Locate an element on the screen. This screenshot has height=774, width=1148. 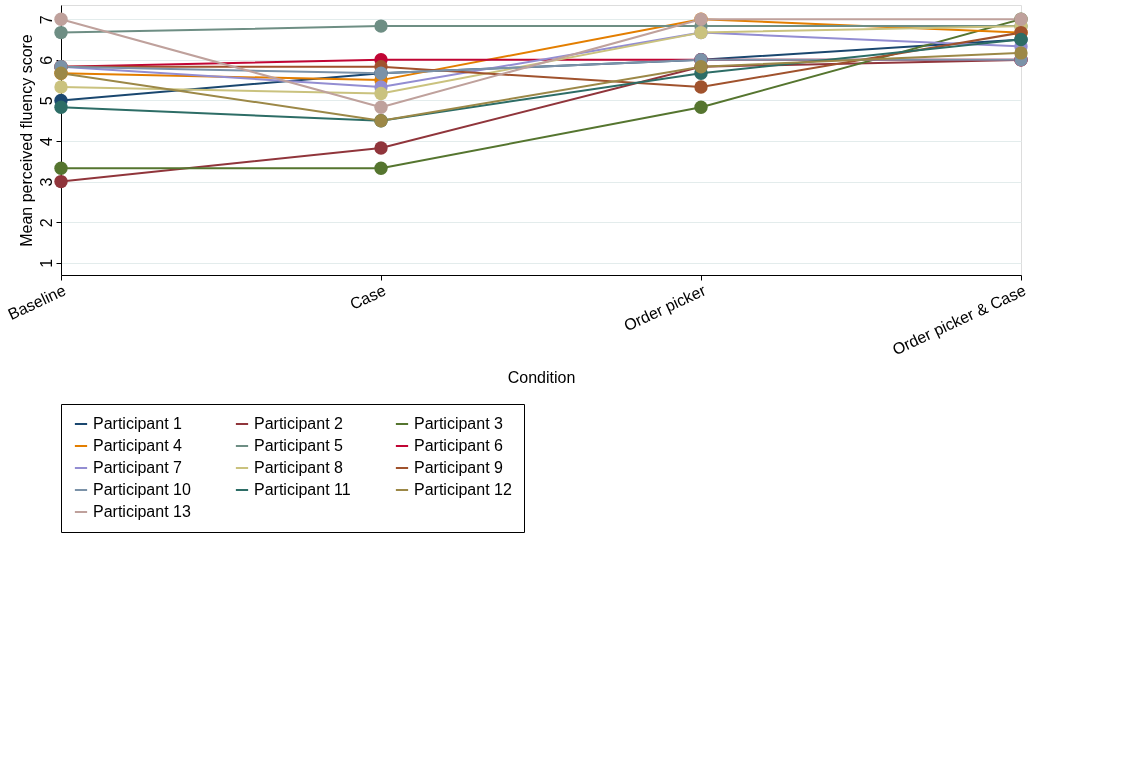
x-axis-title: Condition is located at coordinates (541, 378).